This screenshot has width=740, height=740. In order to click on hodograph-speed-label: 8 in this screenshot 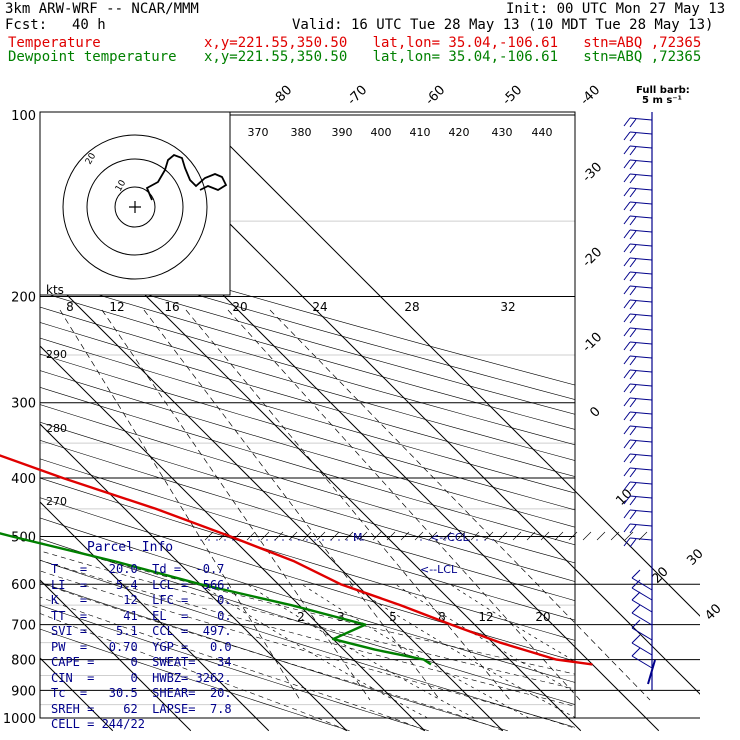, I will do `click(70, 307)`.